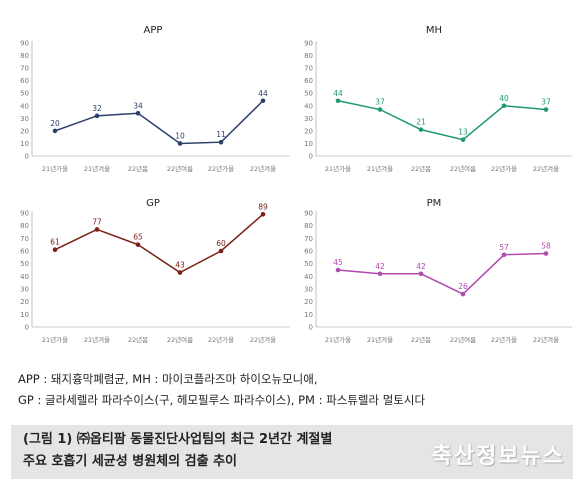 The image size is (583, 485). Describe the element at coordinates (24, 106) in the screenshot. I see `app-y-tick-label: 40` at that location.